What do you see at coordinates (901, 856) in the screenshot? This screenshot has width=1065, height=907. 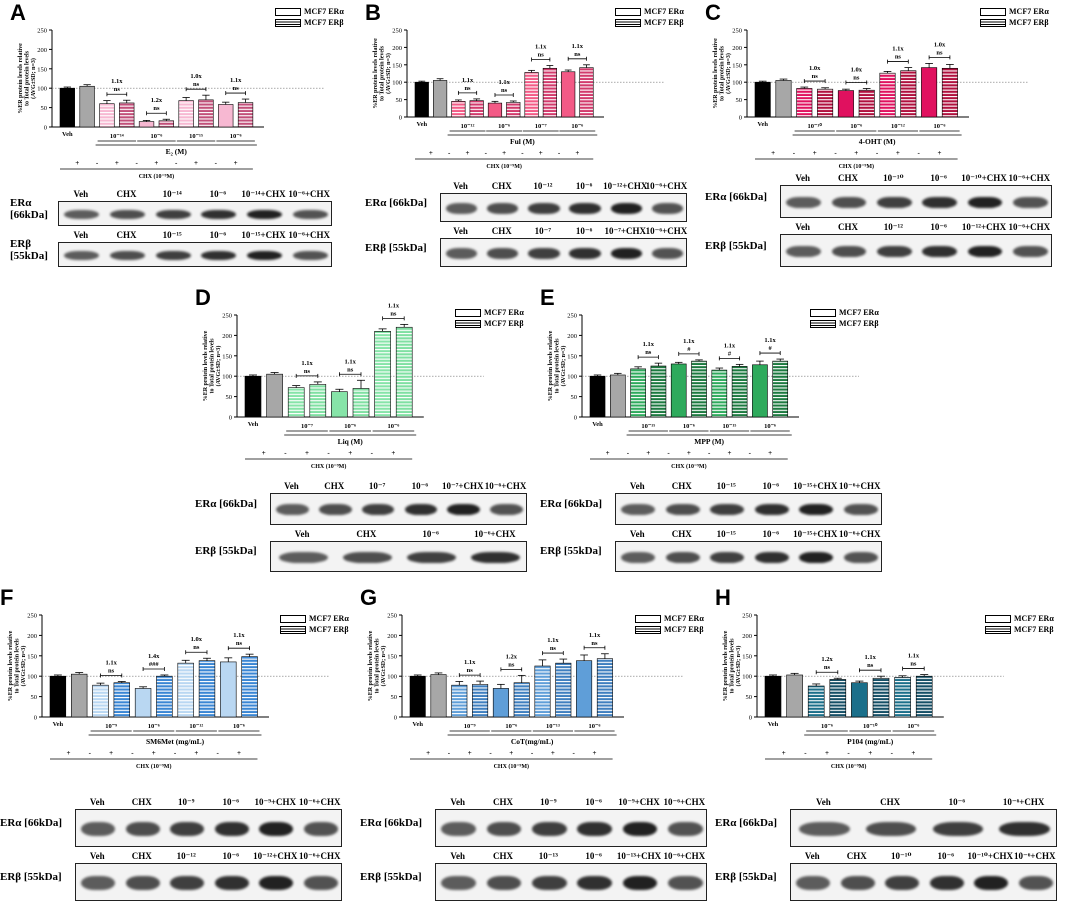 I see `blot-lane-label: 10⁻¹⁰` at bounding box center [901, 856].